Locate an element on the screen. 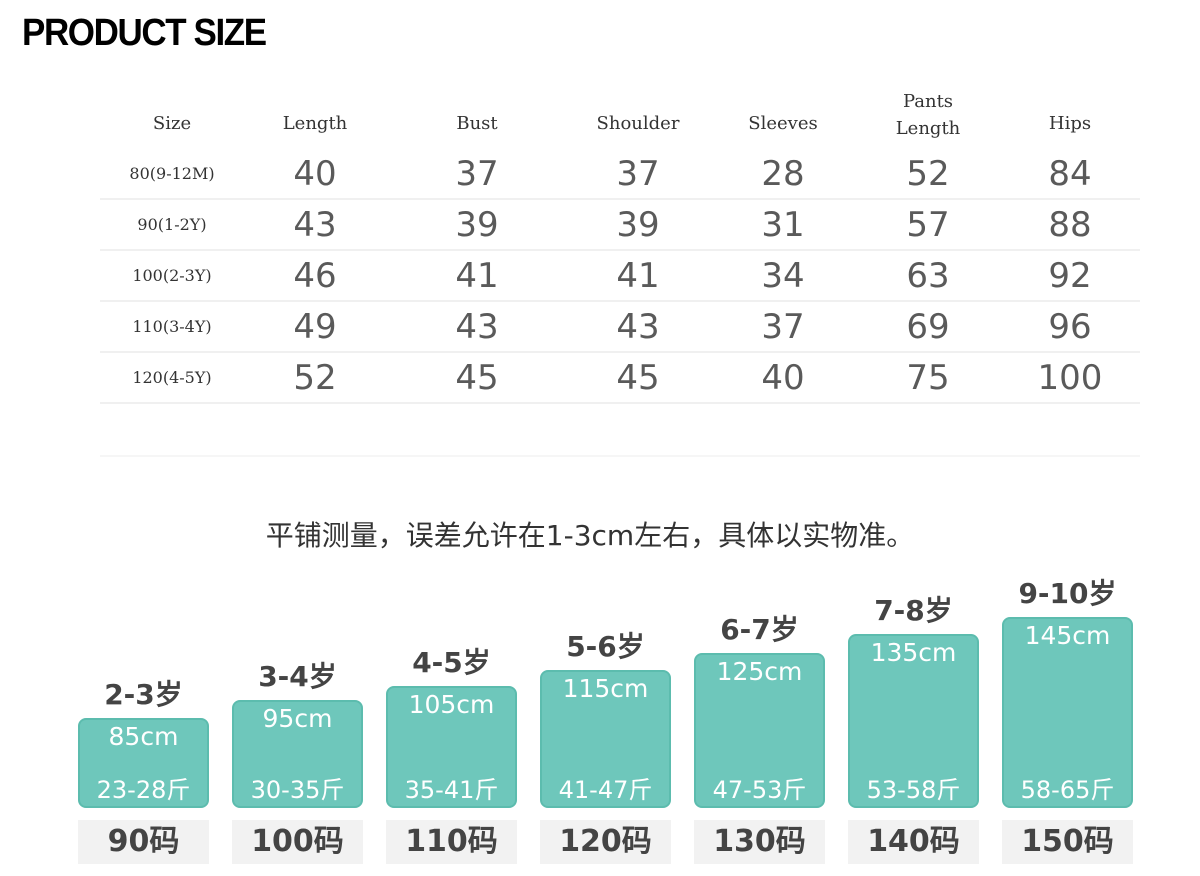 The height and width of the screenshot is (876, 1200). measurement: 31 is located at coordinates (783, 225).